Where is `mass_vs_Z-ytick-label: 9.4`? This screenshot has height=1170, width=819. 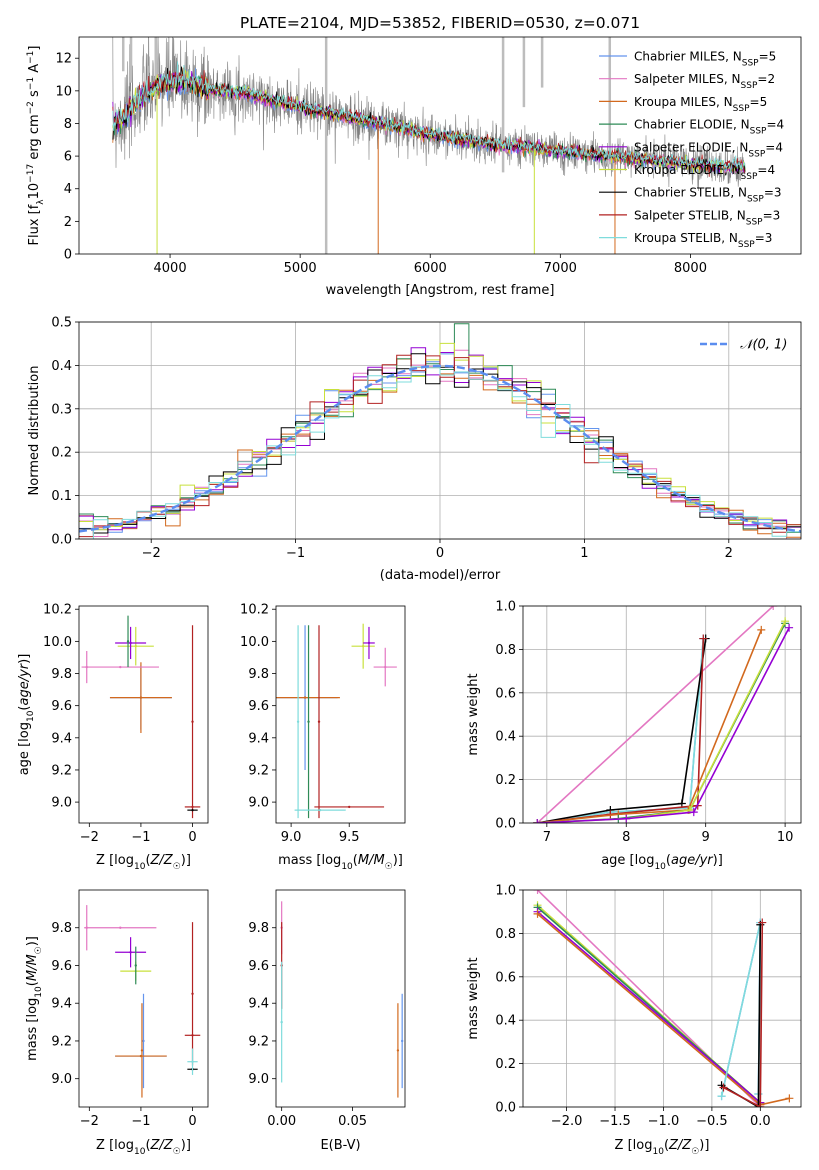
mass_vs_Z-ytick-label: 9.4 is located at coordinates (61, 1004).